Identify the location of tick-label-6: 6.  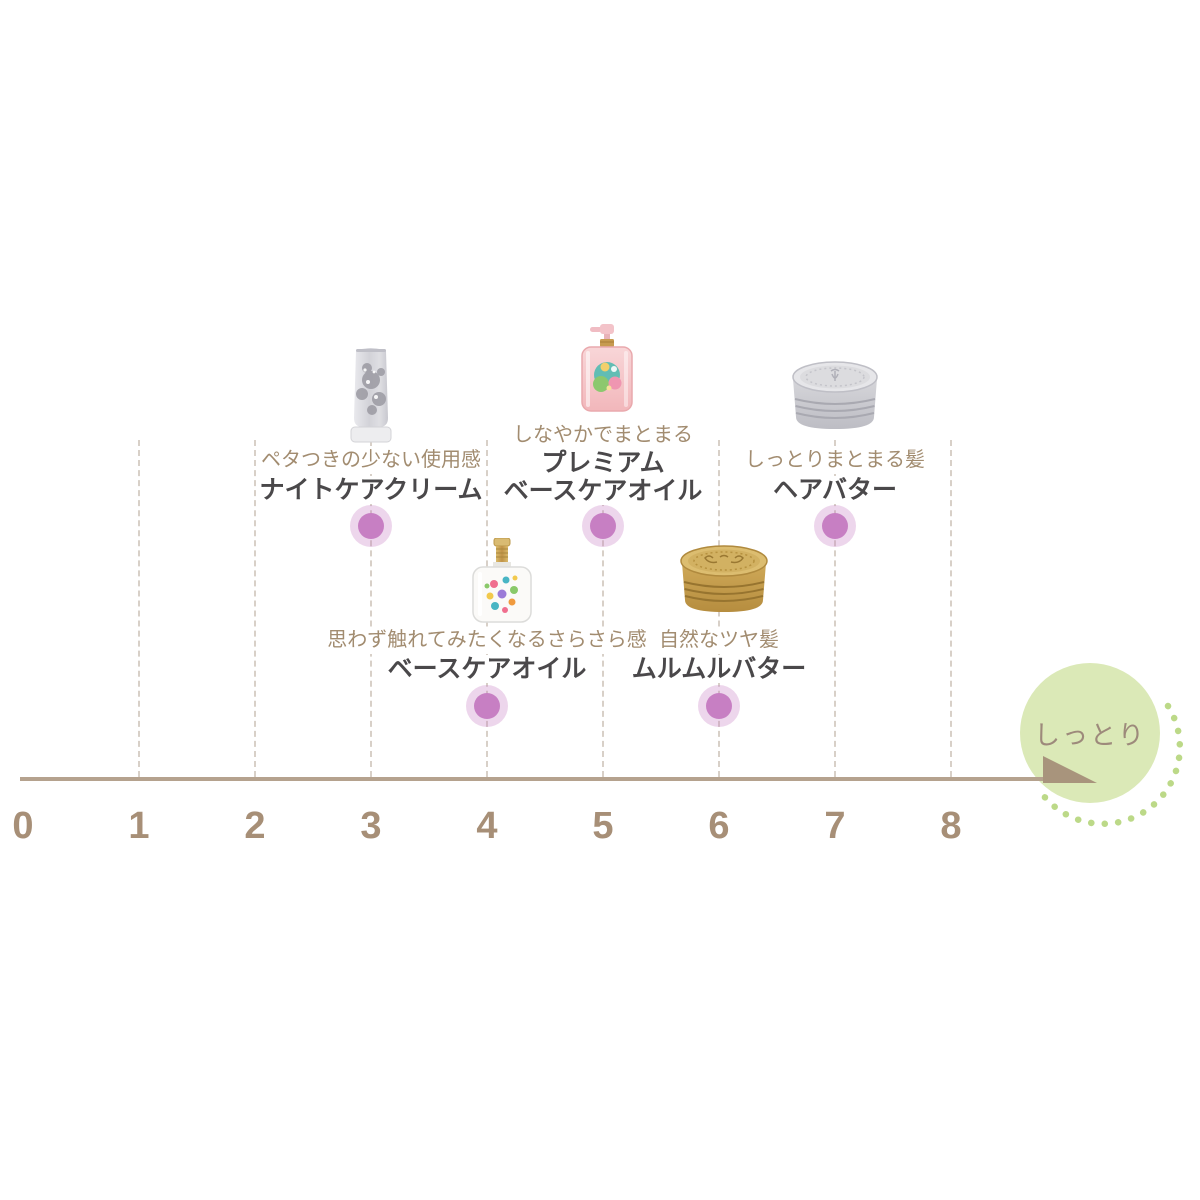
(719, 826).